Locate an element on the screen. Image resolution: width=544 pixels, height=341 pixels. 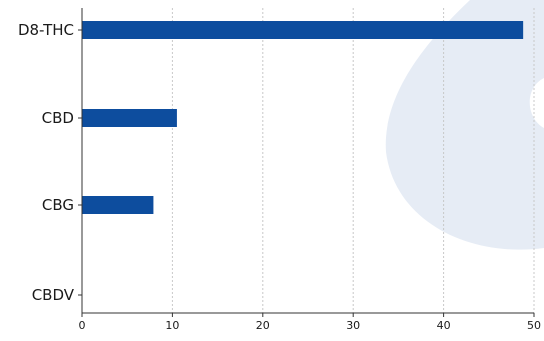
x-tick-label: 30 is located at coordinates (353, 325).